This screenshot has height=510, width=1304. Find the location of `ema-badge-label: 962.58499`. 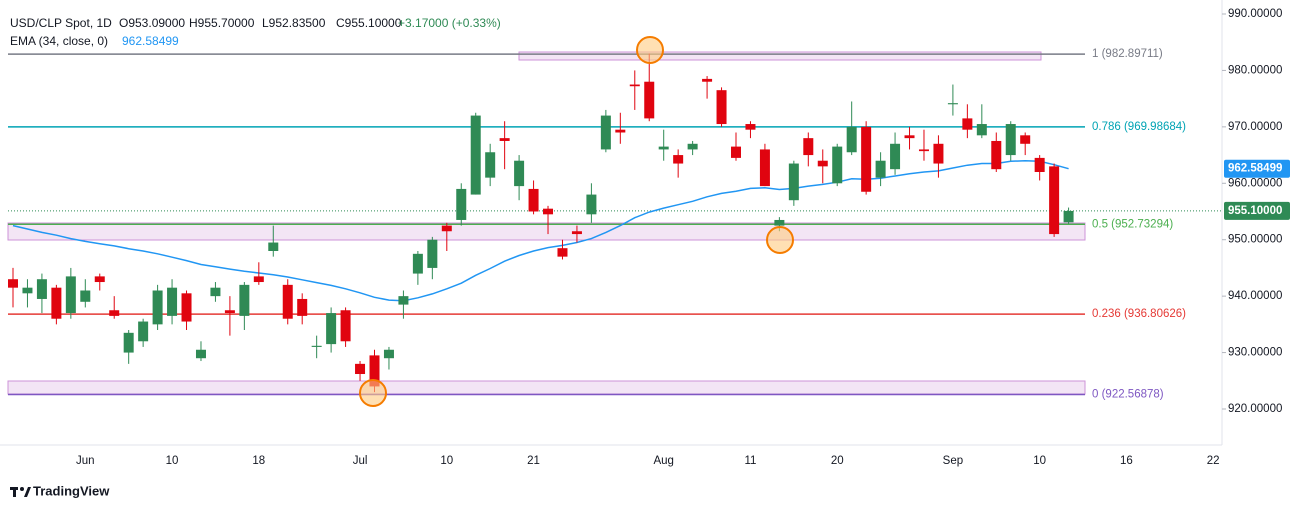

ema-badge-label: 962.58499 is located at coordinates (1255, 169).